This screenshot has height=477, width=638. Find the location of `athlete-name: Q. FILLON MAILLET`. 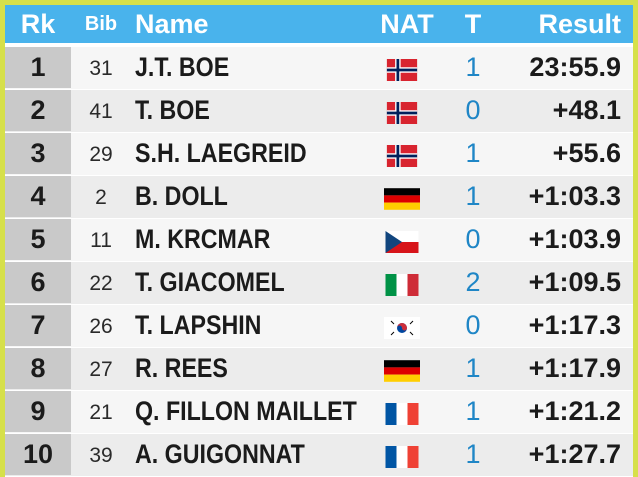

athlete-name: Q. FILLON MAILLET is located at coordinates (246, 411).